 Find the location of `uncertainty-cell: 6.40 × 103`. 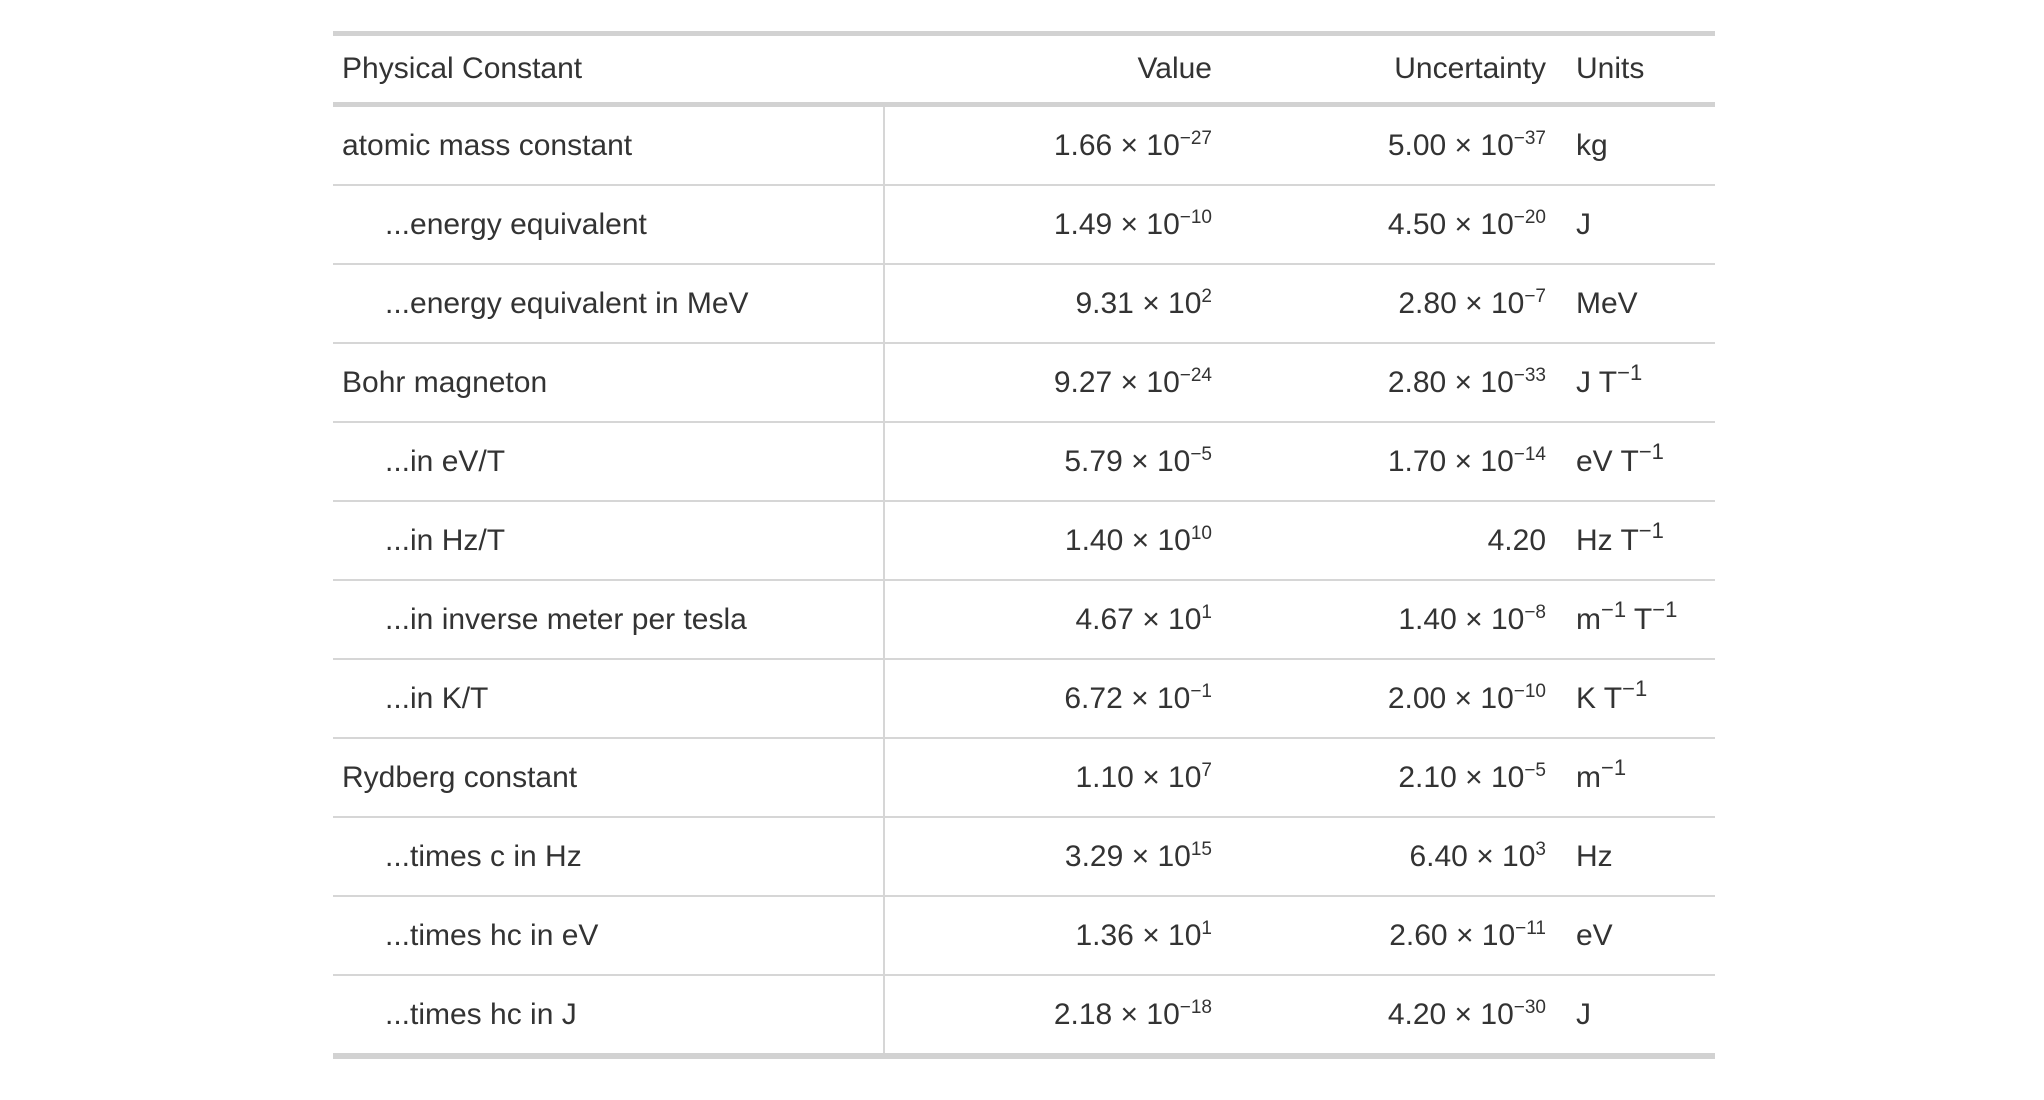

uncertainty-cell: 6.40 × 103 is located at coordinates (1389, 857).